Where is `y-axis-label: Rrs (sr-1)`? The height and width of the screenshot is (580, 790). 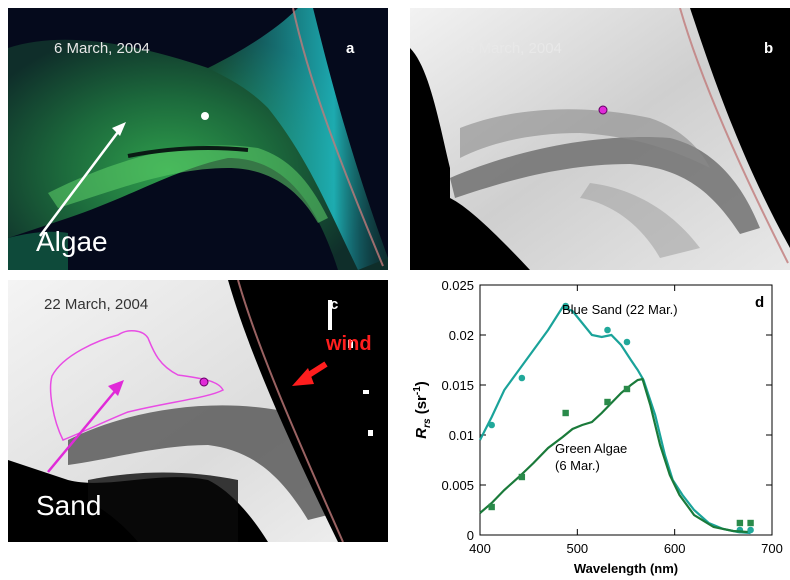 y-axis-label: Rrs (sr-1) is located at coordinates (422, 410).